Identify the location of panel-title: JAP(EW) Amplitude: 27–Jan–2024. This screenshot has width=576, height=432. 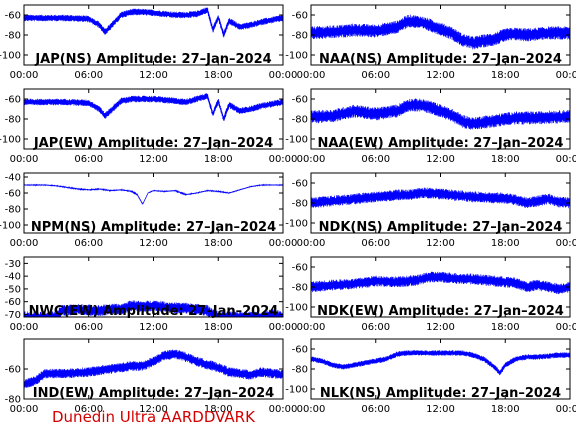
(153, 143).